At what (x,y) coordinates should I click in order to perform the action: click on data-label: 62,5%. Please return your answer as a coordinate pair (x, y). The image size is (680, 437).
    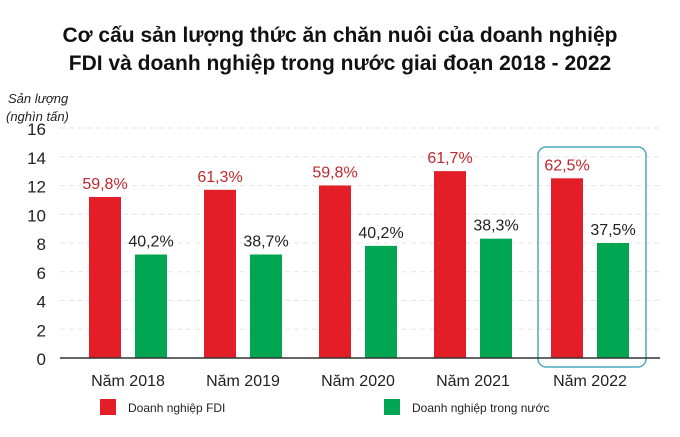
    Looking at the image, I should click on (566, 165).